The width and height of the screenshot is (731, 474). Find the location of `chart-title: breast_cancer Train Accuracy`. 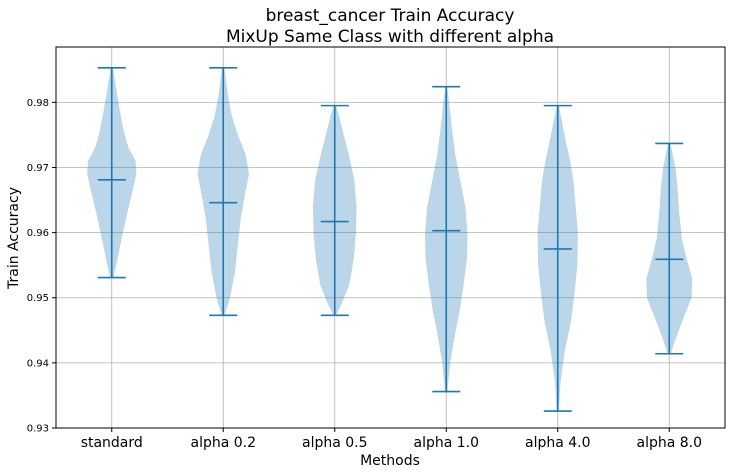

chart-title: breast_cancer Train Accuracy is located at coordinates (390, 16).